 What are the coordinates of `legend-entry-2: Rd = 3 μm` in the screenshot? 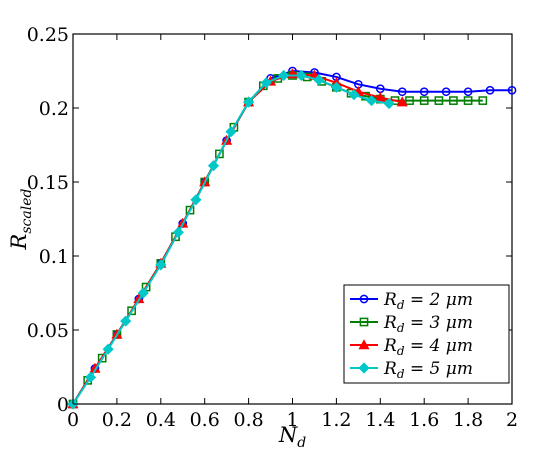 It's located at (411, 324).